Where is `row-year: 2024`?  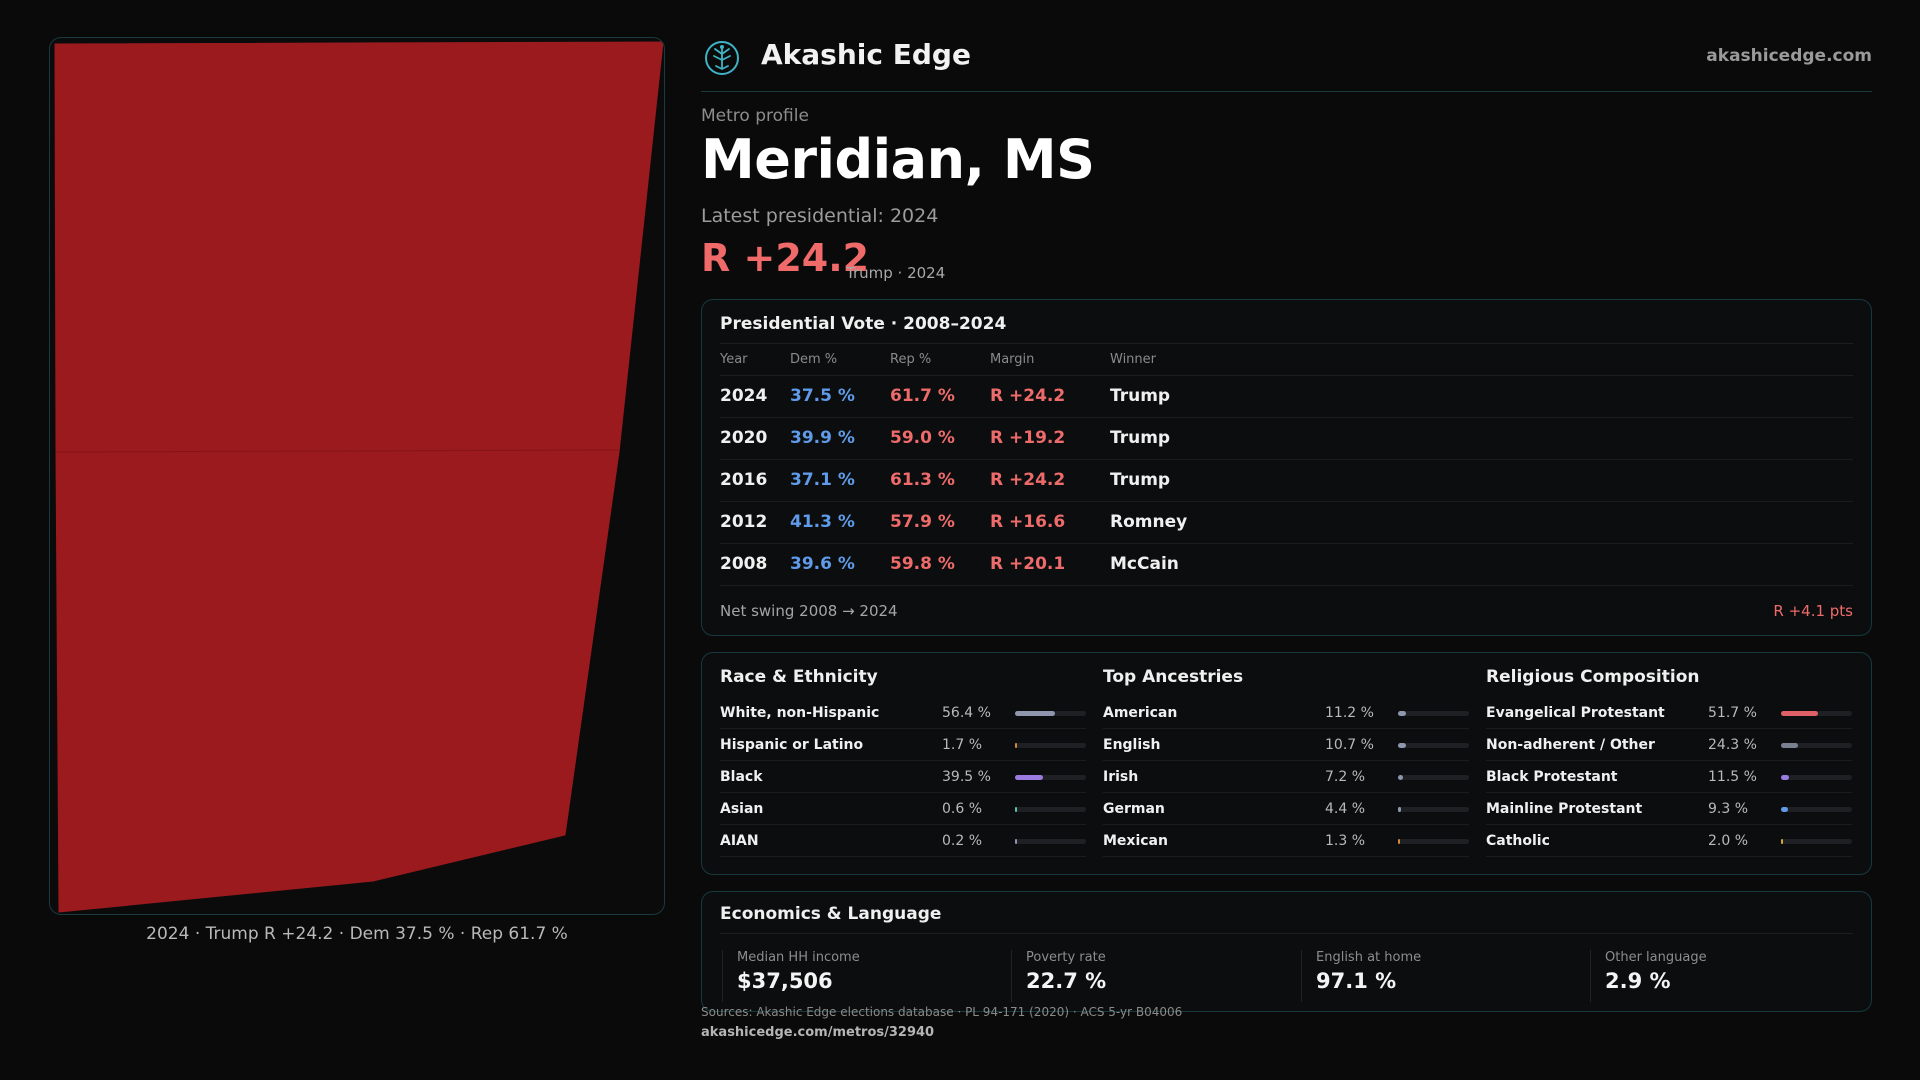
row-year: 2024 is located at coordinates (744, 396).